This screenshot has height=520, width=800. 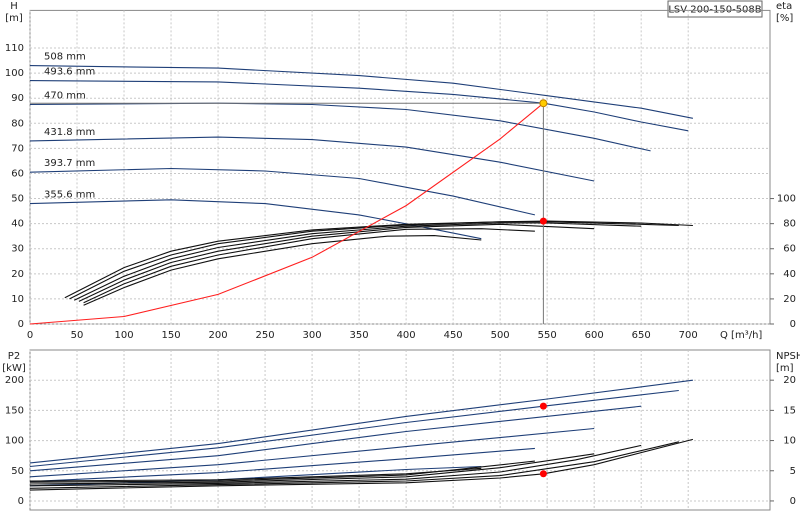 I want to click on curve-label: 508 mm, so click(x=65, y=57).